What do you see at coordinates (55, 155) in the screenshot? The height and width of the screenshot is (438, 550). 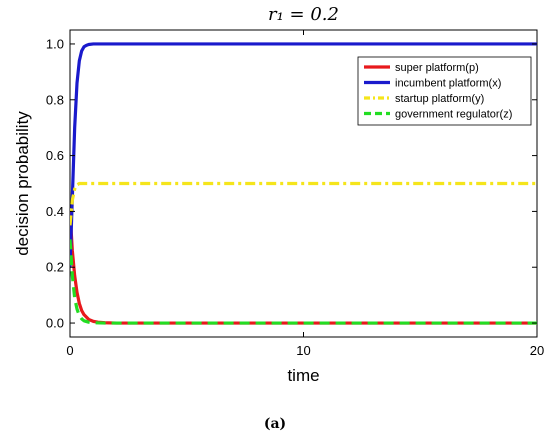 I see `y-tick-label: 0.6` at bounding box center [55, 155].